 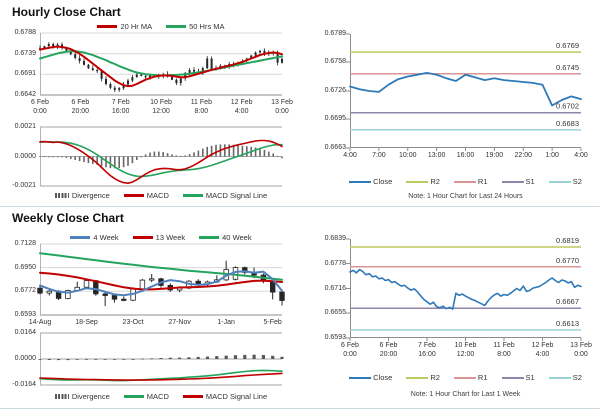 What do you see at coordinates (106, 237) in the screenshot?
I see `legend-label: 4 Week` at bounding box center [106, 237].